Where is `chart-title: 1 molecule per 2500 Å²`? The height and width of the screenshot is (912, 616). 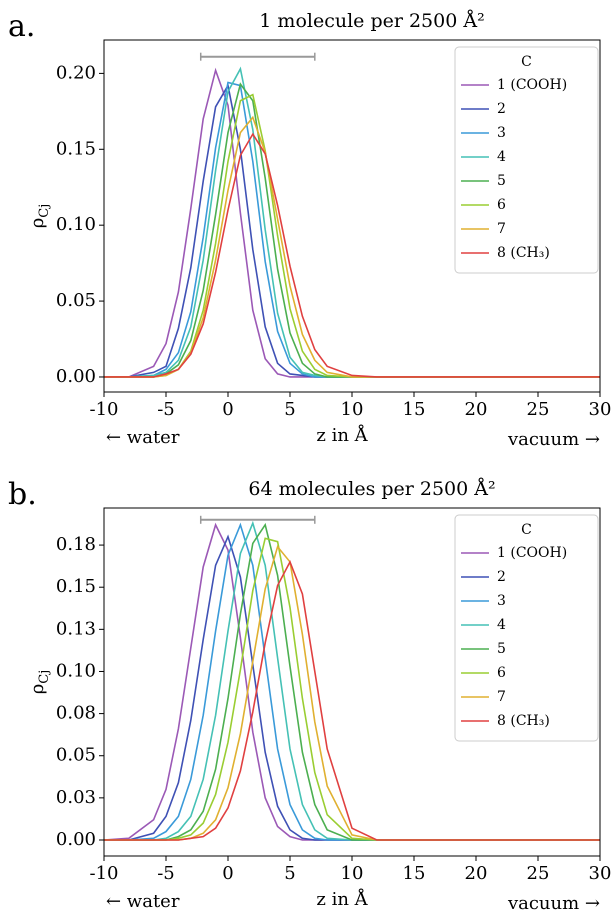
chart-title: 1 molecule per 2500 Å² is located at coordinates (371, 21).